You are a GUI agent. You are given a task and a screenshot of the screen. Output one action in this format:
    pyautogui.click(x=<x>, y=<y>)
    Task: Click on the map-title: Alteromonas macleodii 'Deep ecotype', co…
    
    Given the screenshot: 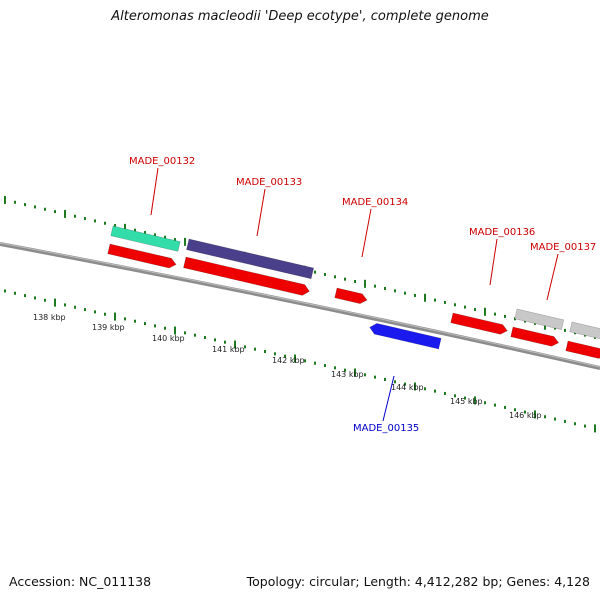 What is the action you would take?
    pyautogui.click(x=300, y=16)
    